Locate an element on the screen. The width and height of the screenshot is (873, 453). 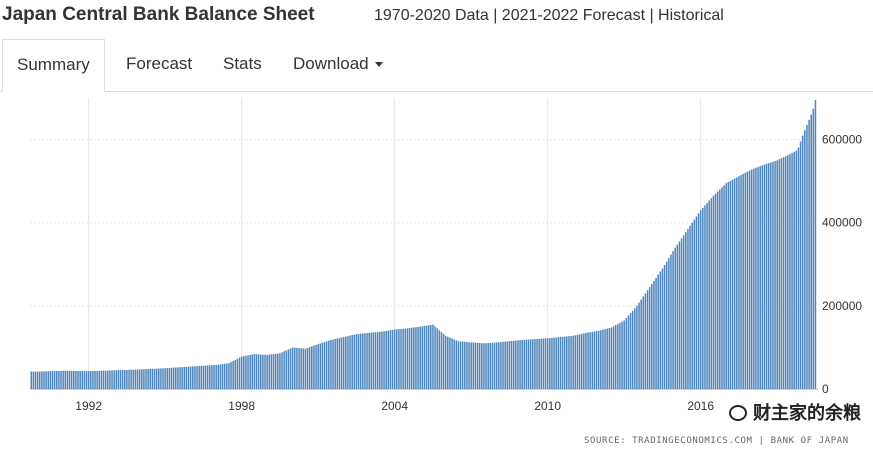
tab-summary: Summary is located at coordinates (53, 65).